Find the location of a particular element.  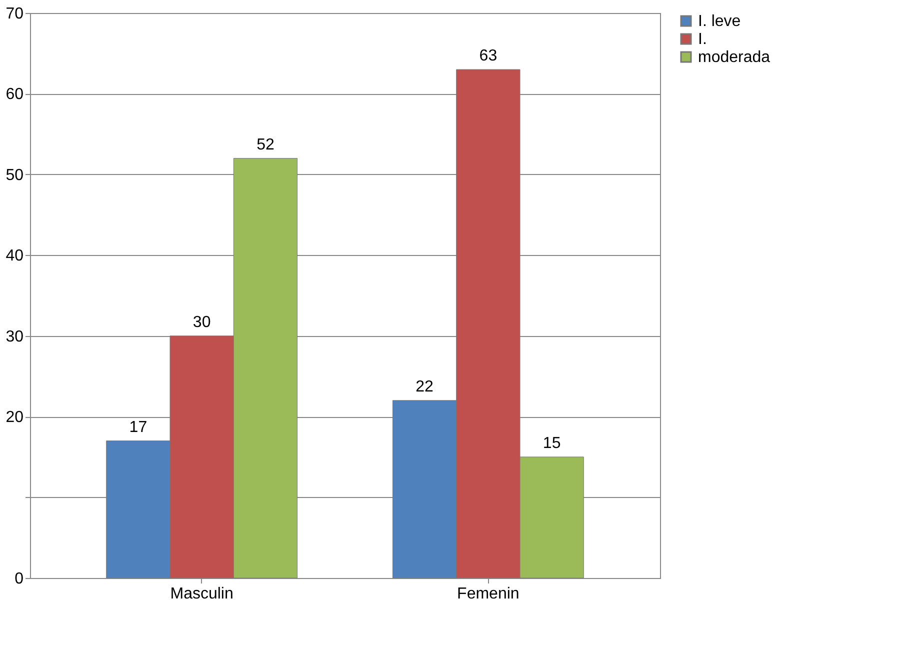

legend-label: I. is located at coordinates (702, 39).